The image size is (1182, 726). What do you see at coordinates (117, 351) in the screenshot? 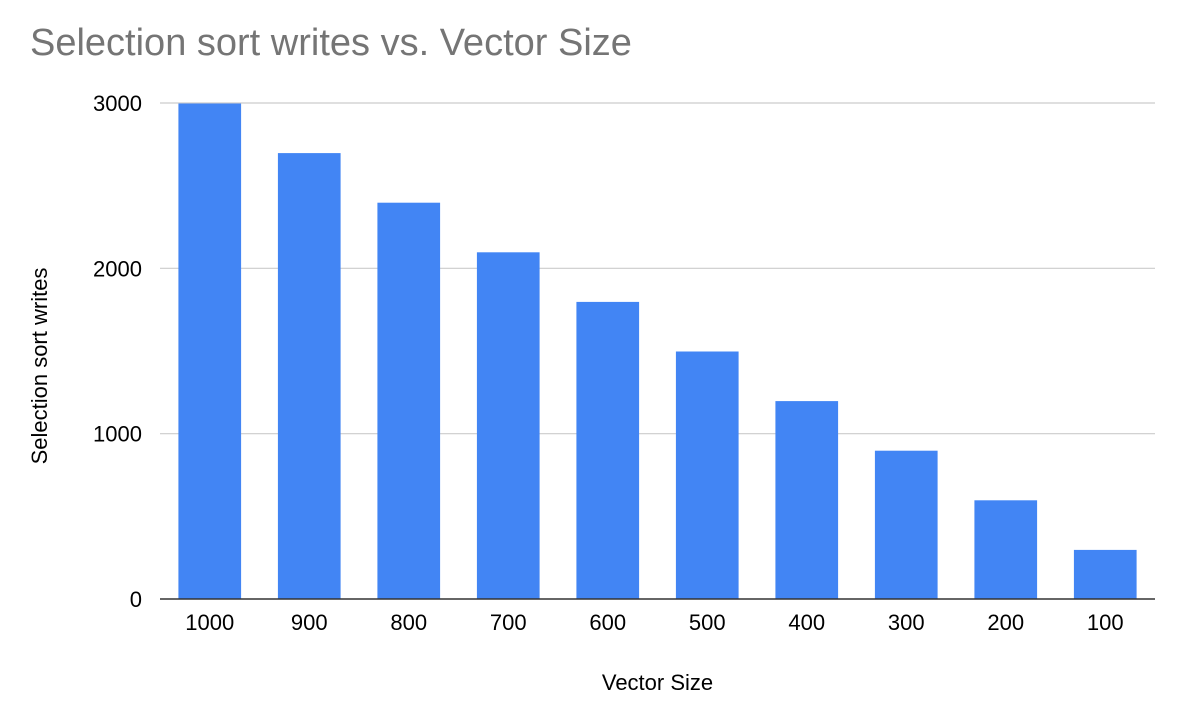
I see `y-axis-tick-labels: 0 1000 2000 3000` at bounding box center [117, 351].